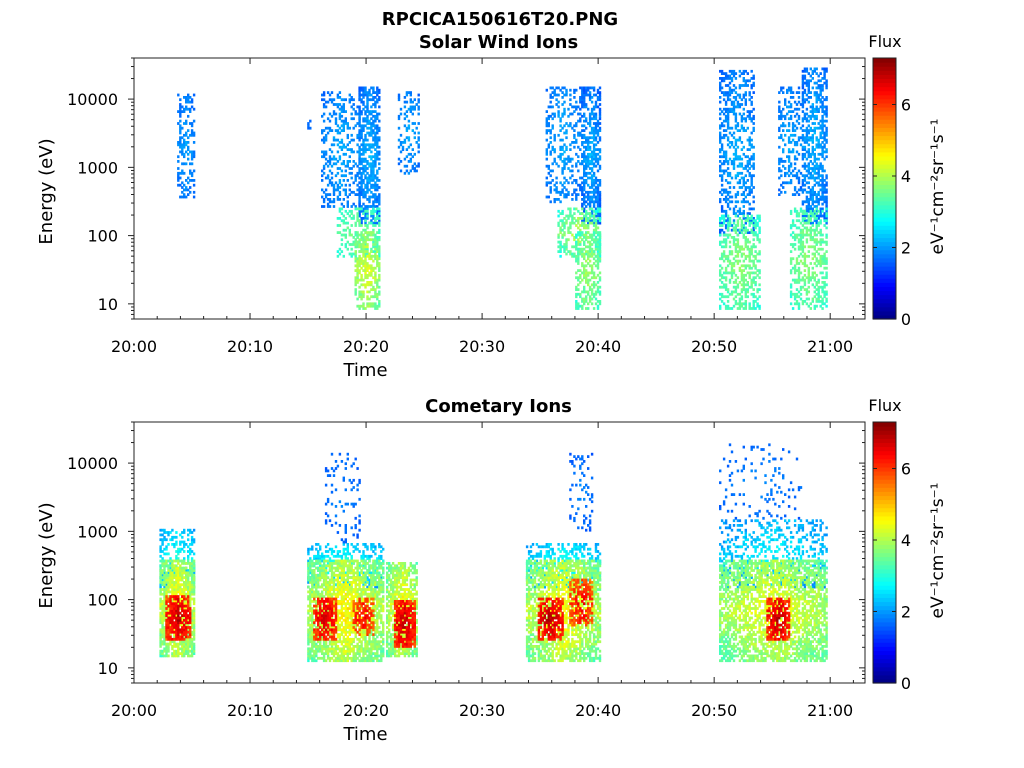 This screenshot has width=1024, height=768. I want to click on x-tick-label: 20:10, so click(250, 346).